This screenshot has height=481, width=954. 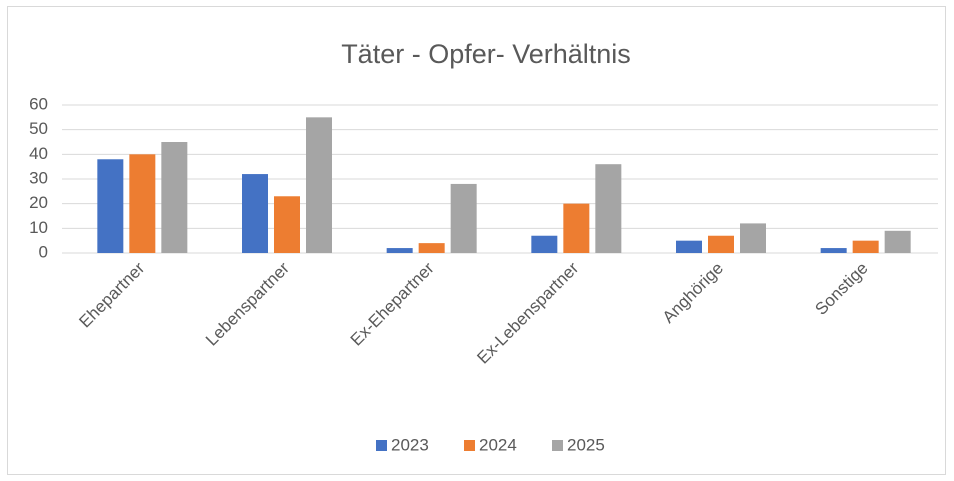 What do you see at coordinates (38, 153) in the screenshot?
I see `y-tick-label: 40` at bounding box center [38, 153].